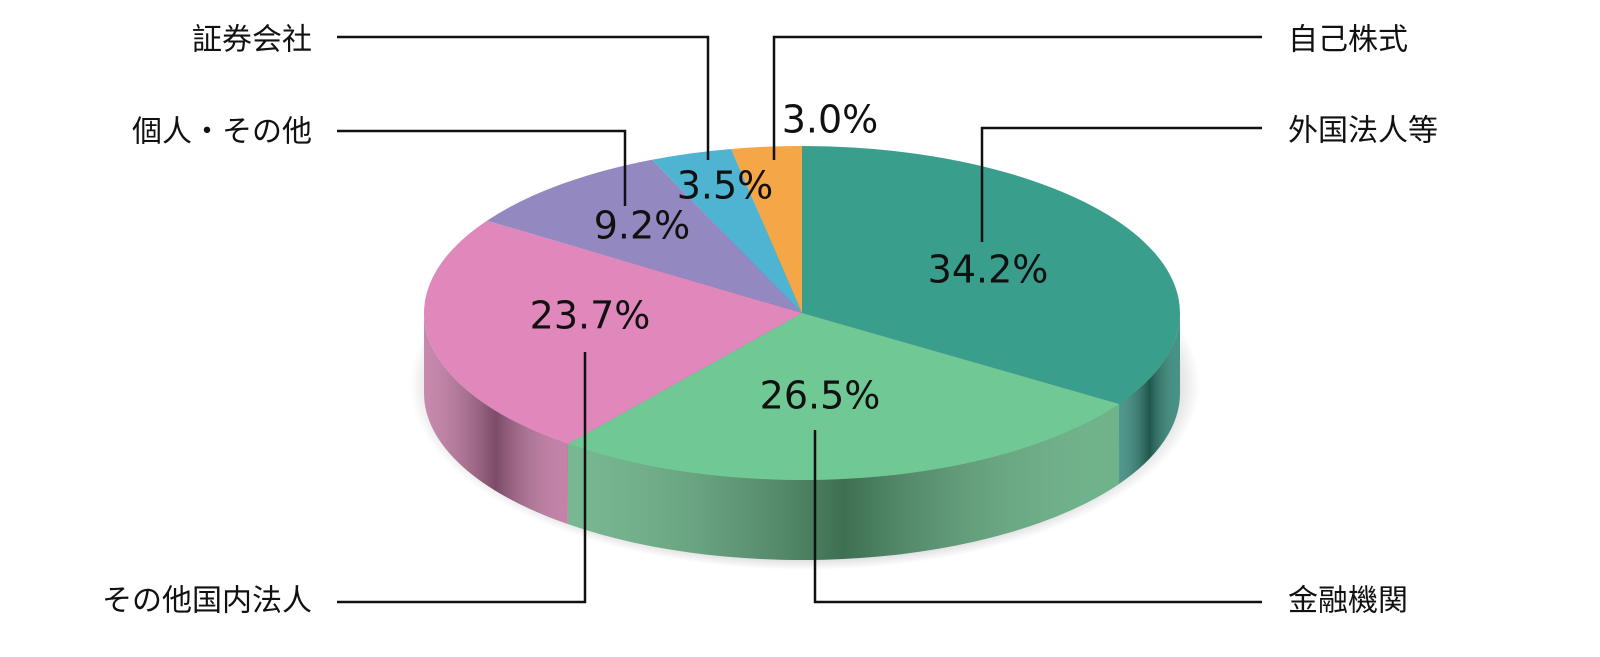 Image resolution: width=1600 pixels, height=657 pixels. What do you see at coordinates (725, 186) in the screenshot?
I see `value-label: 3.5%` at bounding box center [725, 186].